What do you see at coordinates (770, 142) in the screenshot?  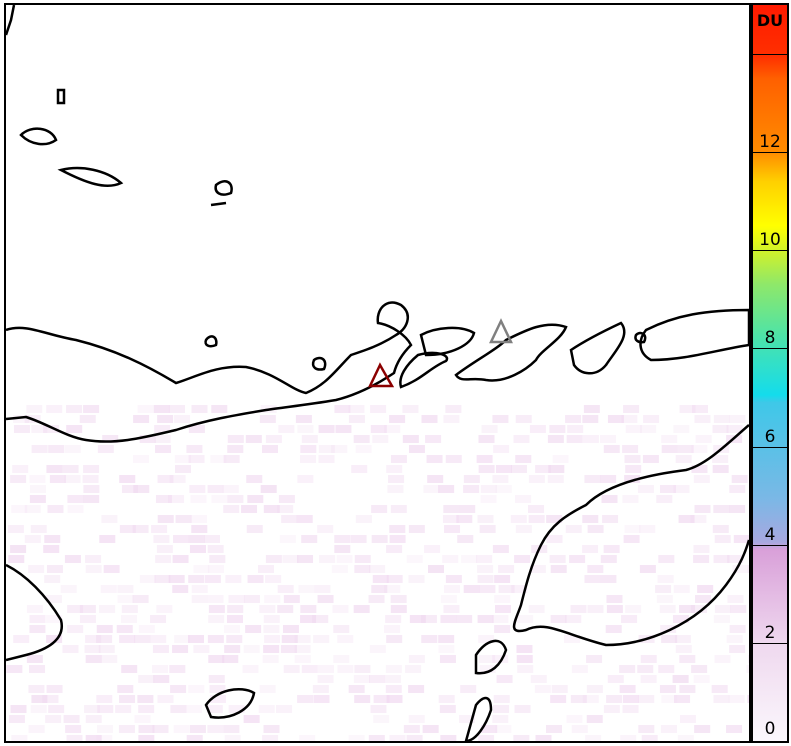 I see `colorbar-tick-label: 12` at bounding box center [770, 142].